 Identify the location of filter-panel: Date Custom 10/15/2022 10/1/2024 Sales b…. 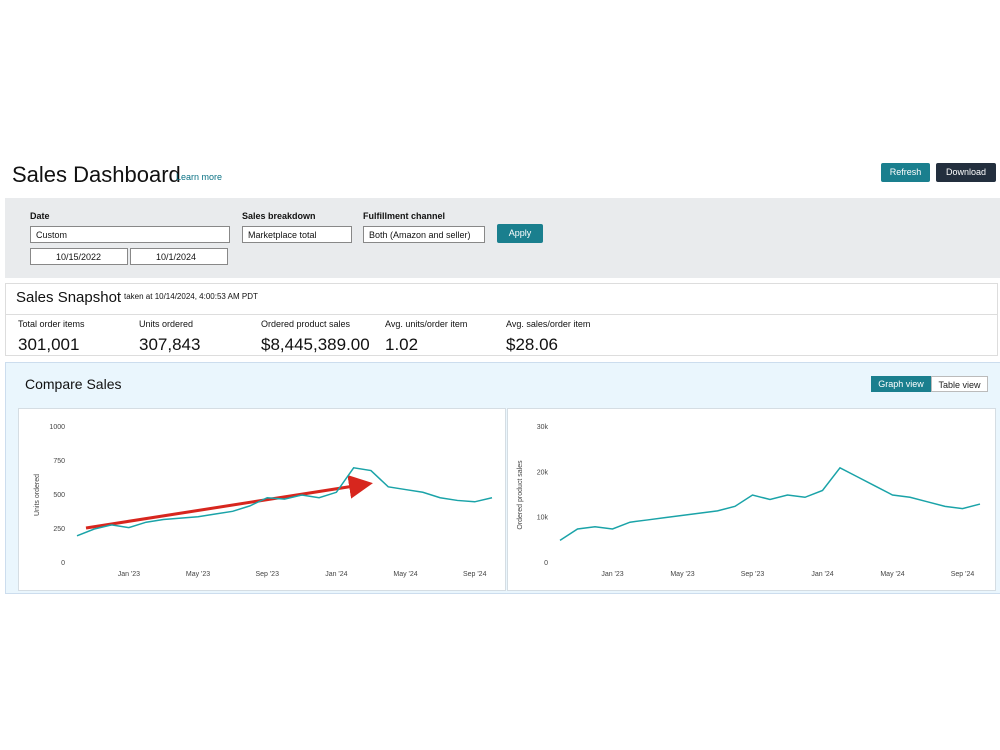
(502, 238).